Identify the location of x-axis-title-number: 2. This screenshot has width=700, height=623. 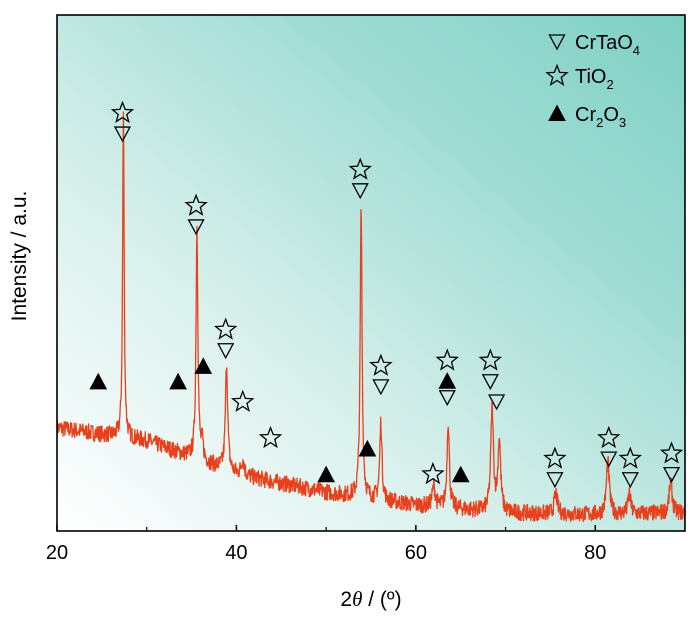
(346, 599).